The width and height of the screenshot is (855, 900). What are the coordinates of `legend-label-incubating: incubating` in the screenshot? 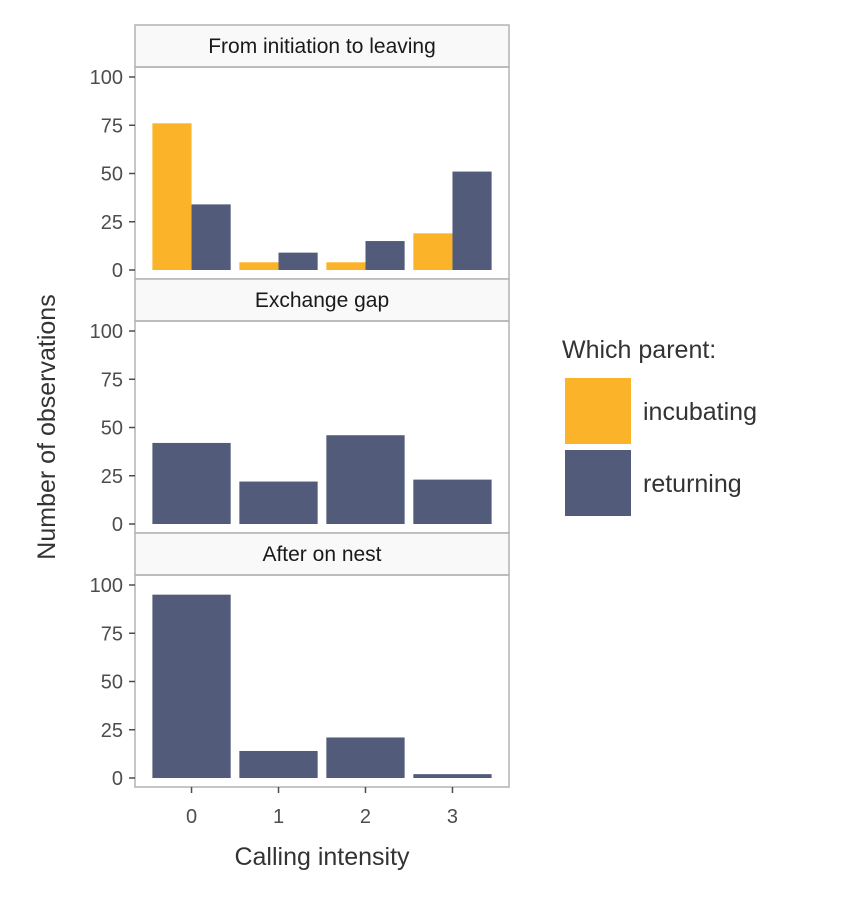 It's located at (700, 412).